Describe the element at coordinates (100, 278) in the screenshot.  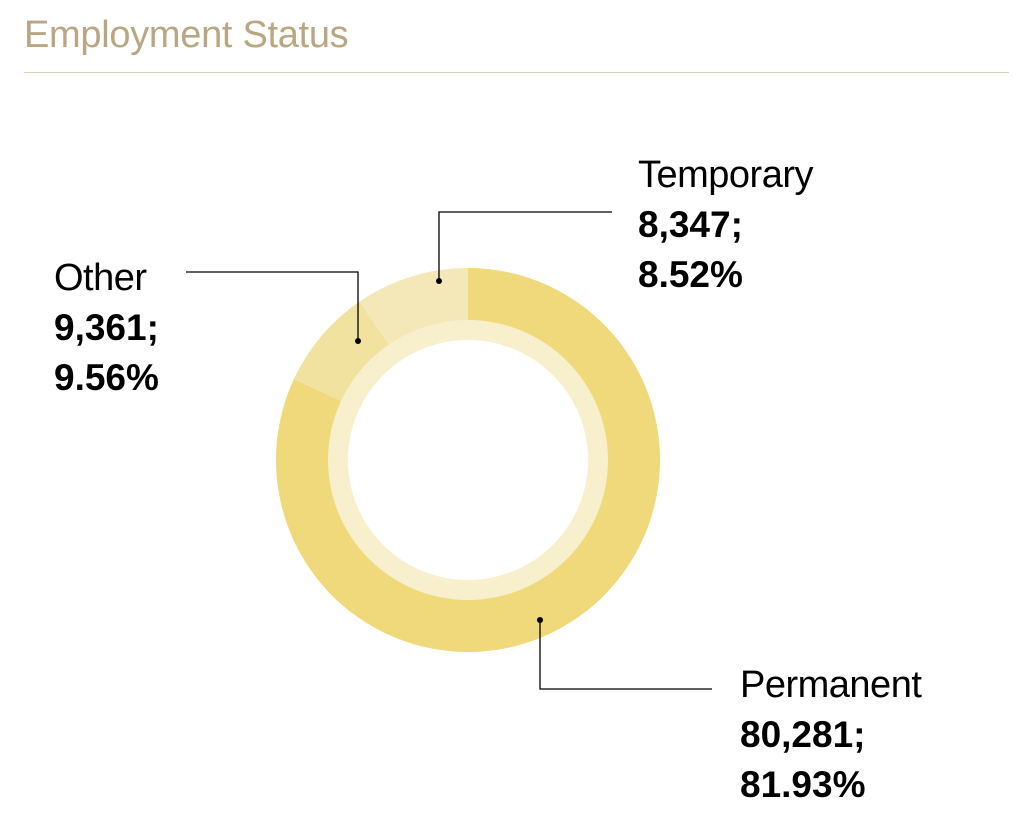
I see `slice-name: Other` at that location.